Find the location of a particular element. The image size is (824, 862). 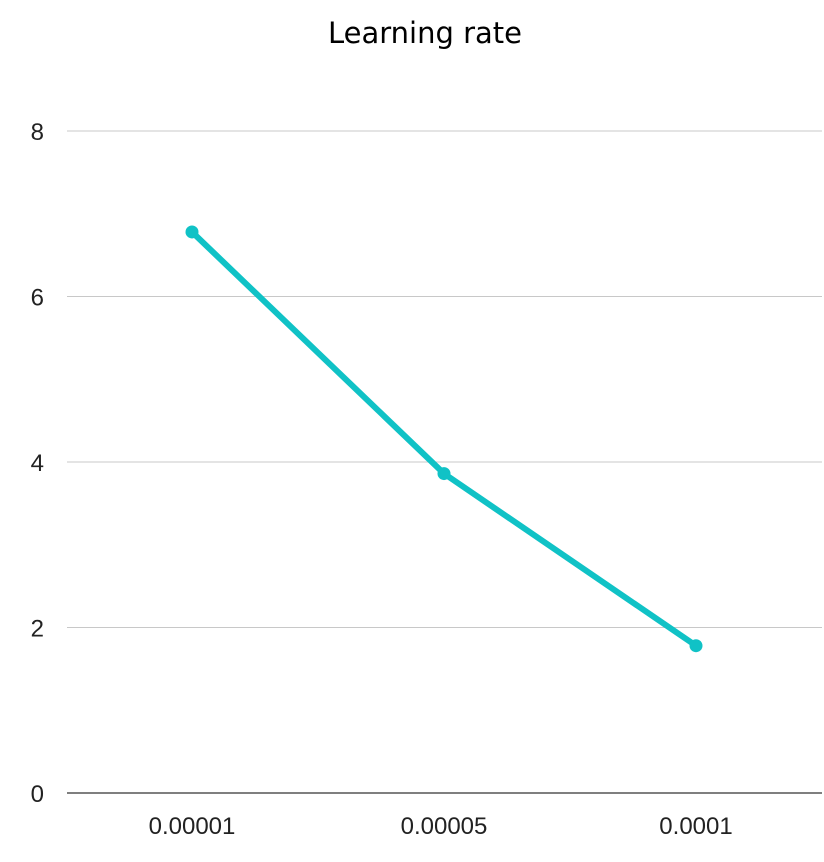

x-tick-label: 0.00001 is located at coordinates (192, 826).